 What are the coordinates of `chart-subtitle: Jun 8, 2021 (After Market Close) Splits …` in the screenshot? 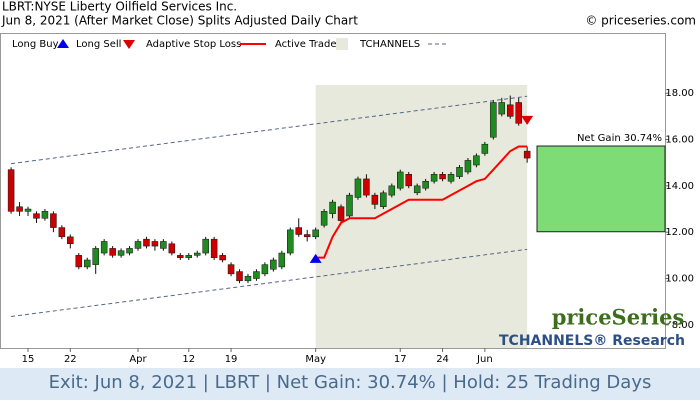 It's located at (179, 21).